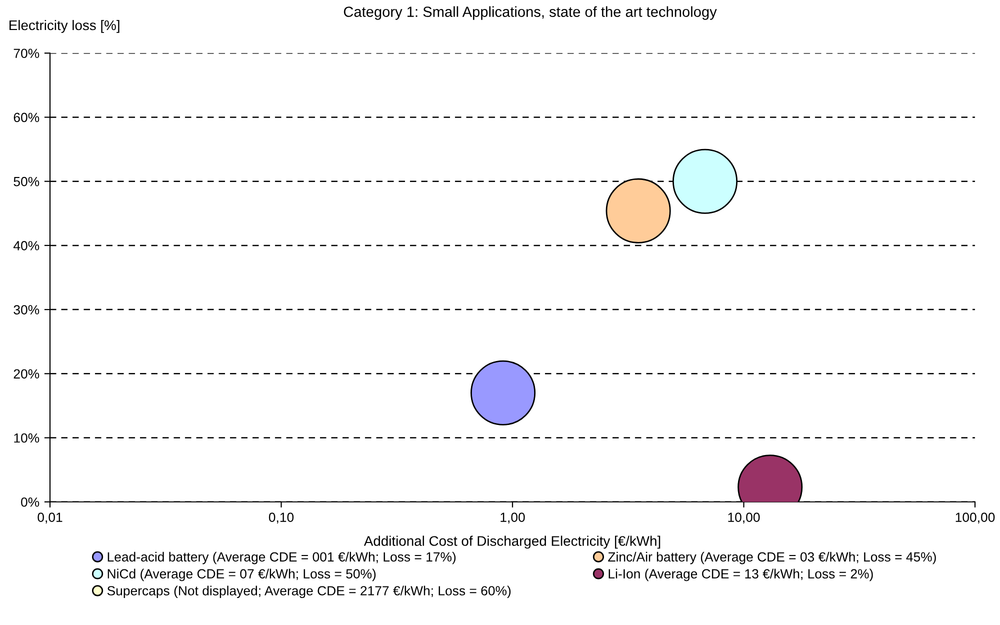 This screenshot has width=1000, height=625. I want to click on y-tick-label: 20%, so click(27, 374).